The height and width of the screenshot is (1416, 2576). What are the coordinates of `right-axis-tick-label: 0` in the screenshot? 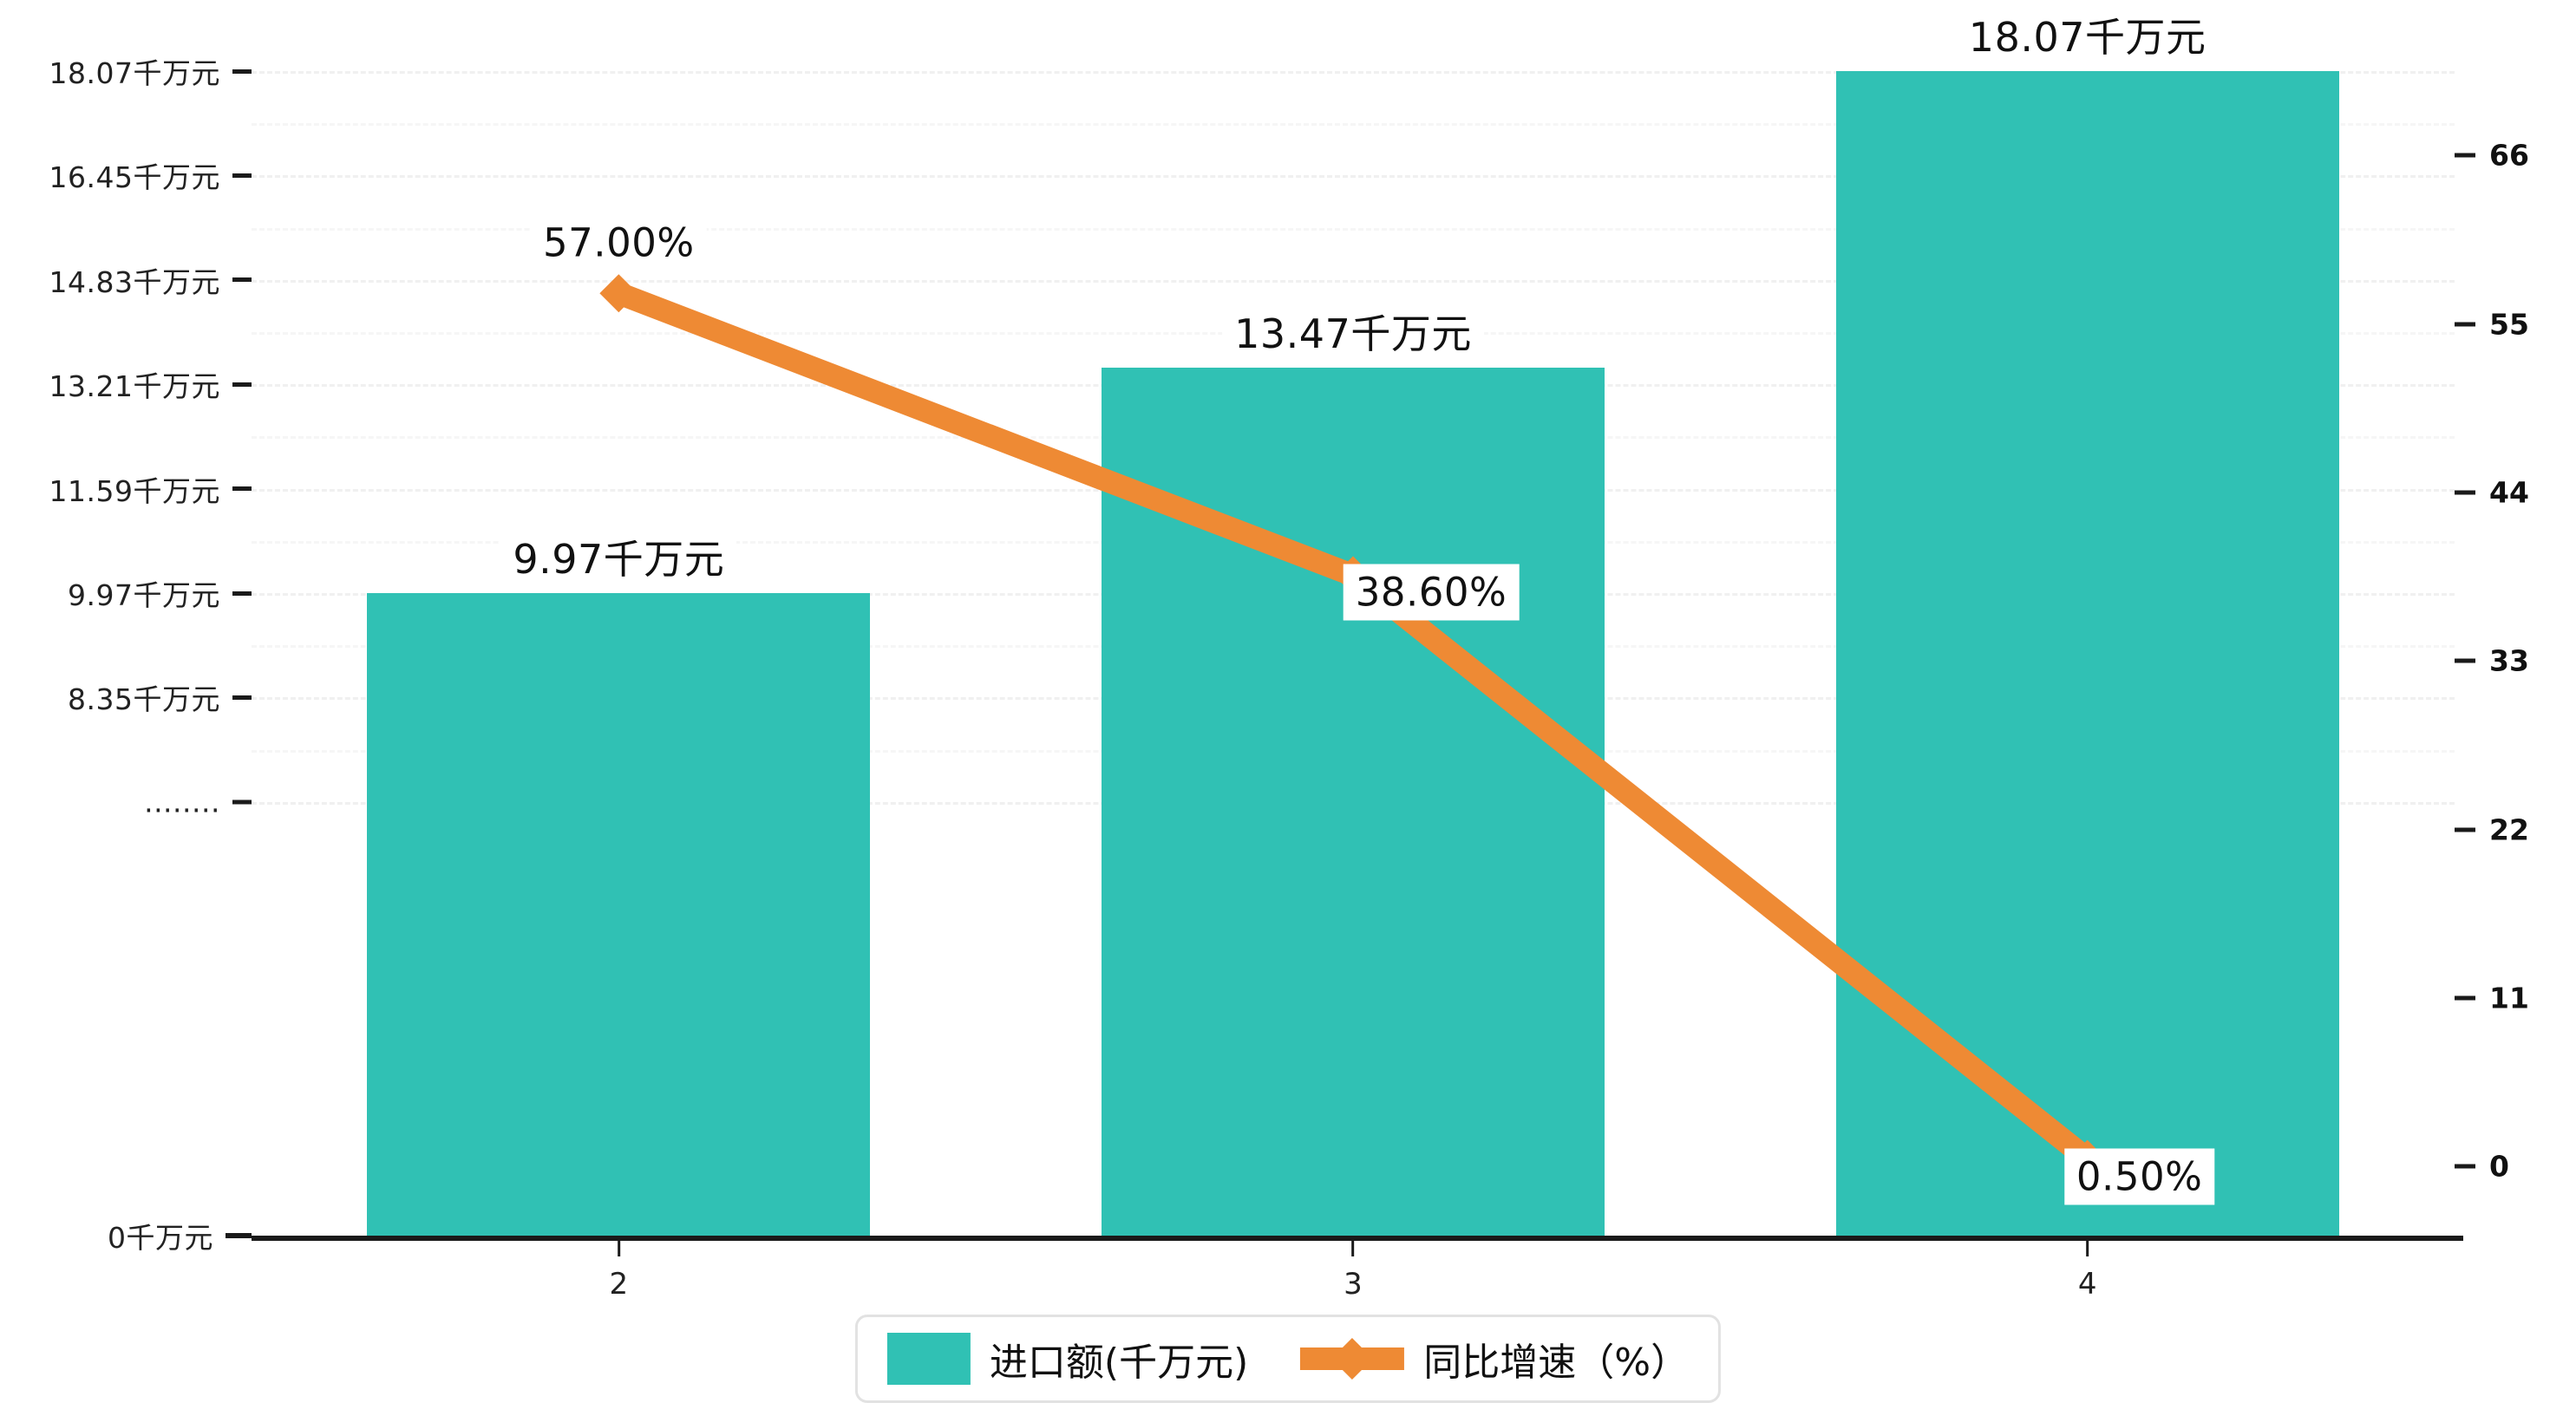 It's located at (2499, 1167).